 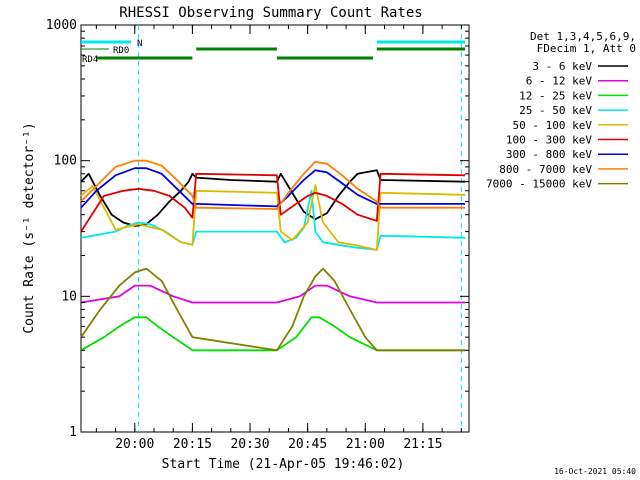 What do you see at coordinates (90, 60) in the screenshot?
I see `flag-label-rd4: RD4` at bounding box center [90, 60].